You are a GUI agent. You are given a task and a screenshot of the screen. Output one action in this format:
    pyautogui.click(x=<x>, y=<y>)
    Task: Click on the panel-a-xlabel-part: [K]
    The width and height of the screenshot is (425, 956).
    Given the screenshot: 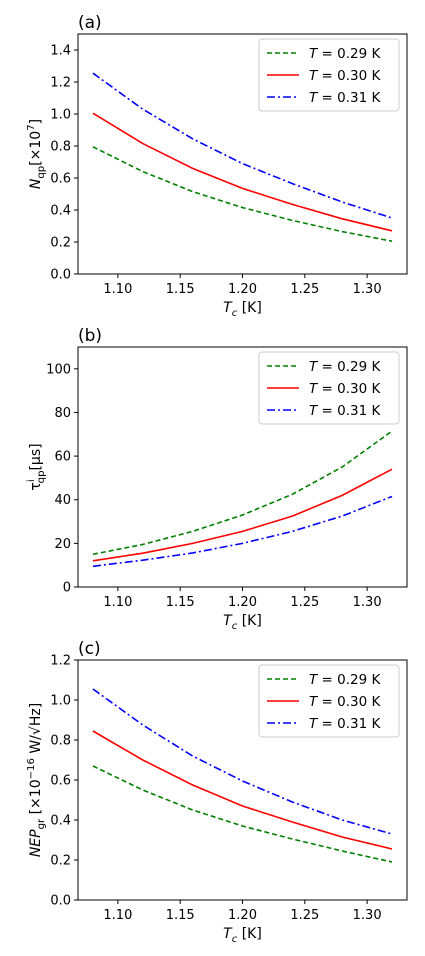 What is the action you would take?
    pyautogui.click(x=249, y=308)
    